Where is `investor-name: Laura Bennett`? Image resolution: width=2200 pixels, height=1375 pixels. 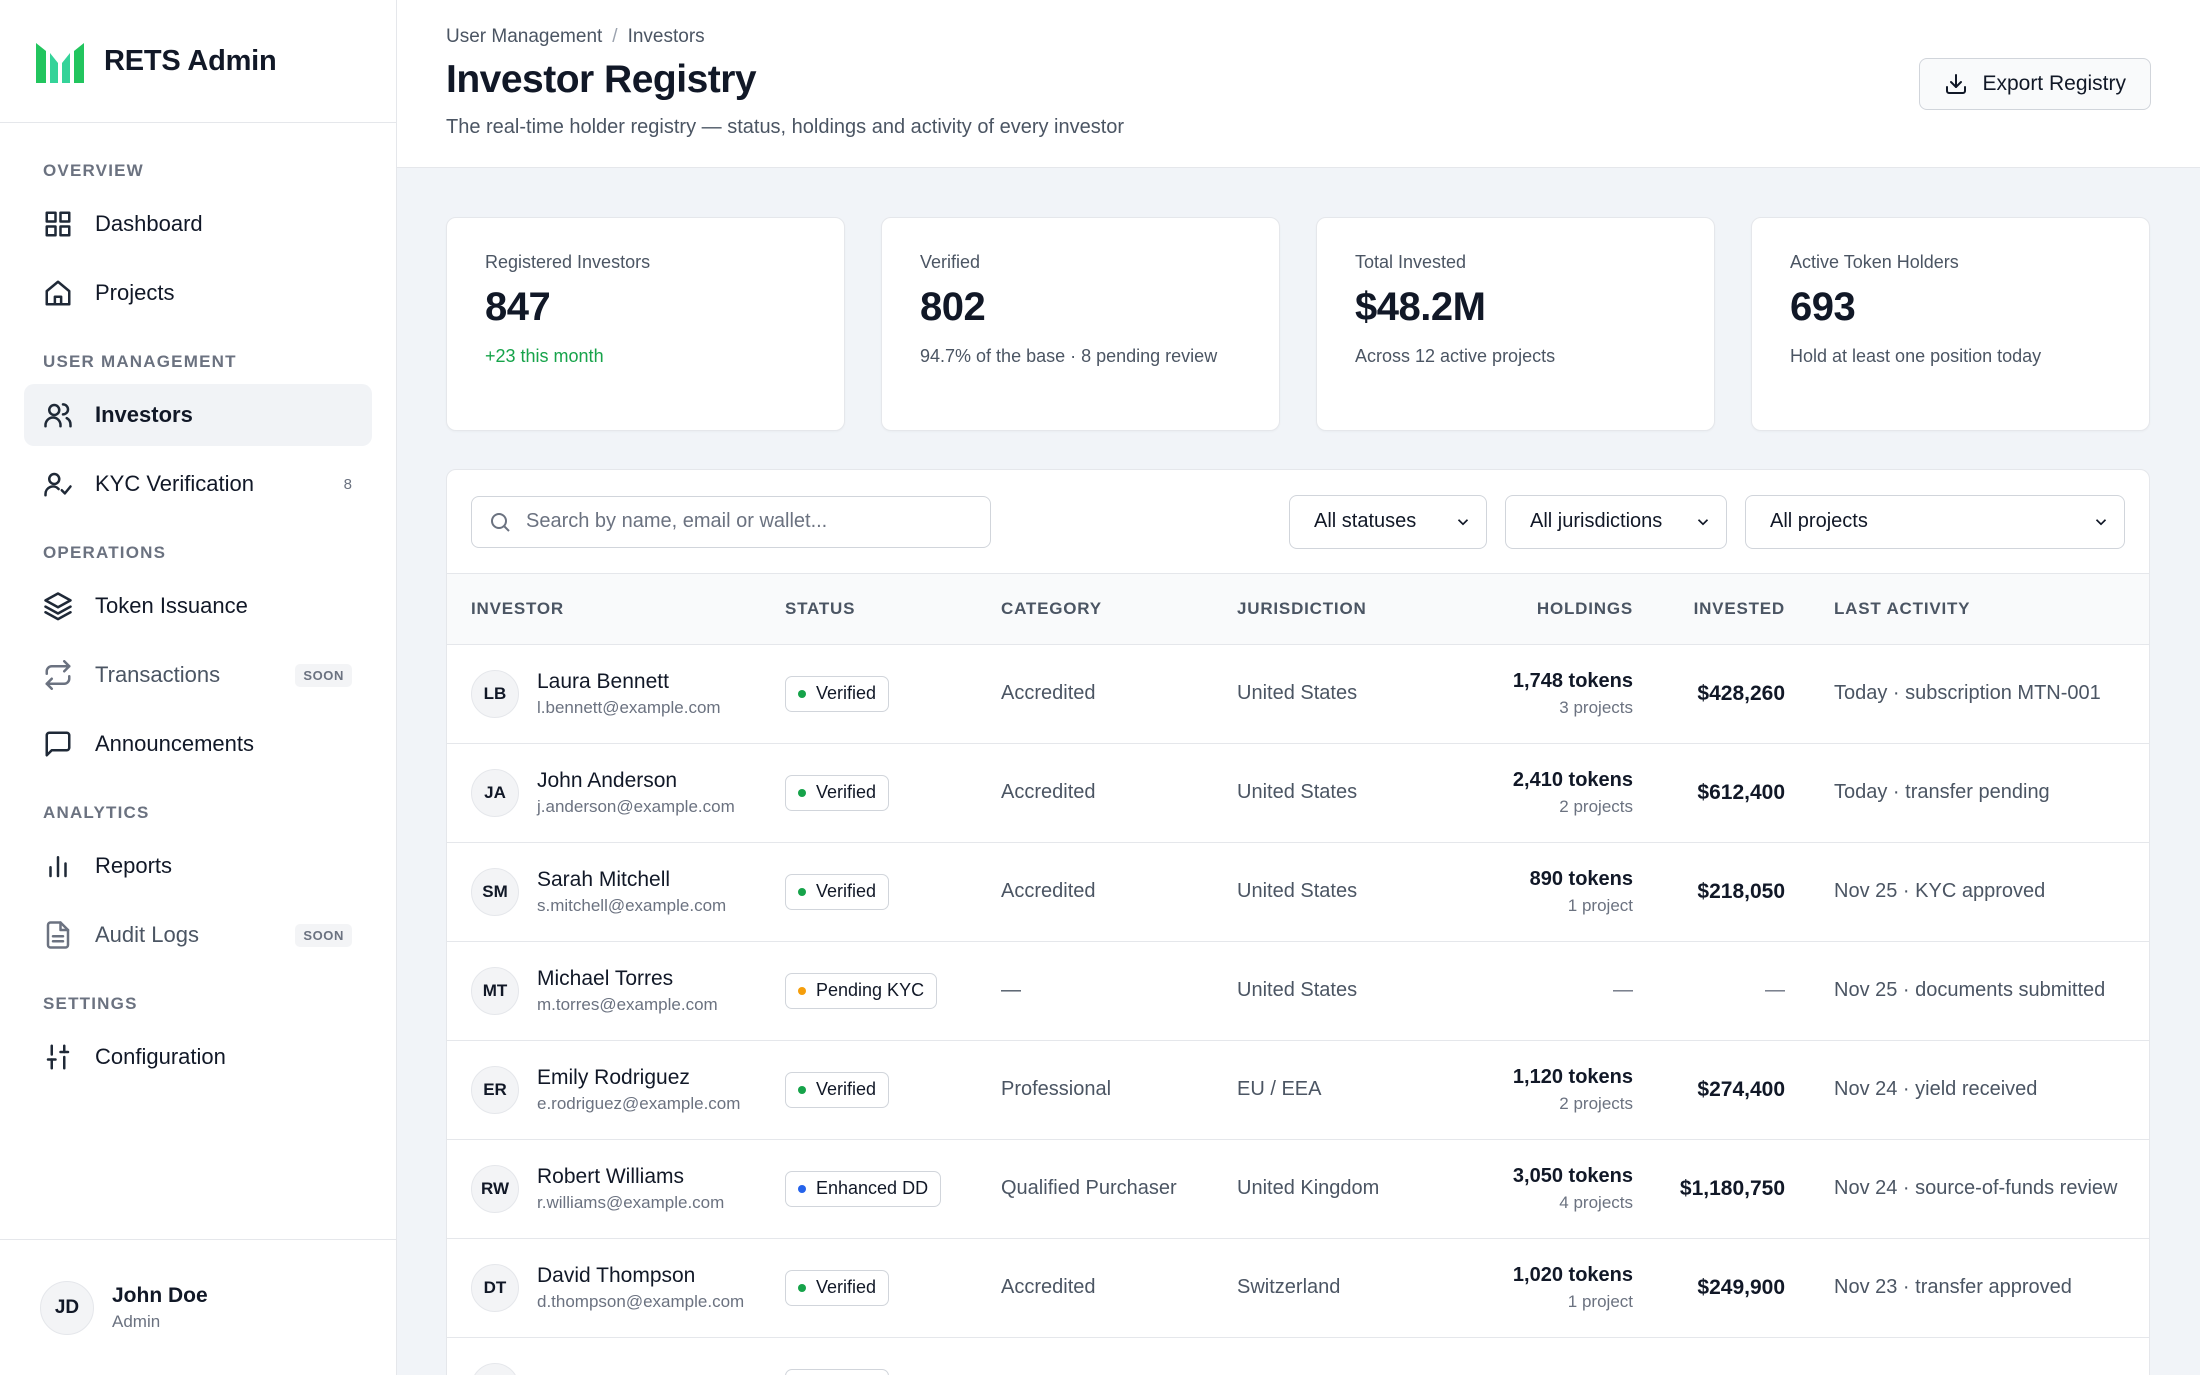
investor-name: Laura Bennett is located at coordinates (603, 681).